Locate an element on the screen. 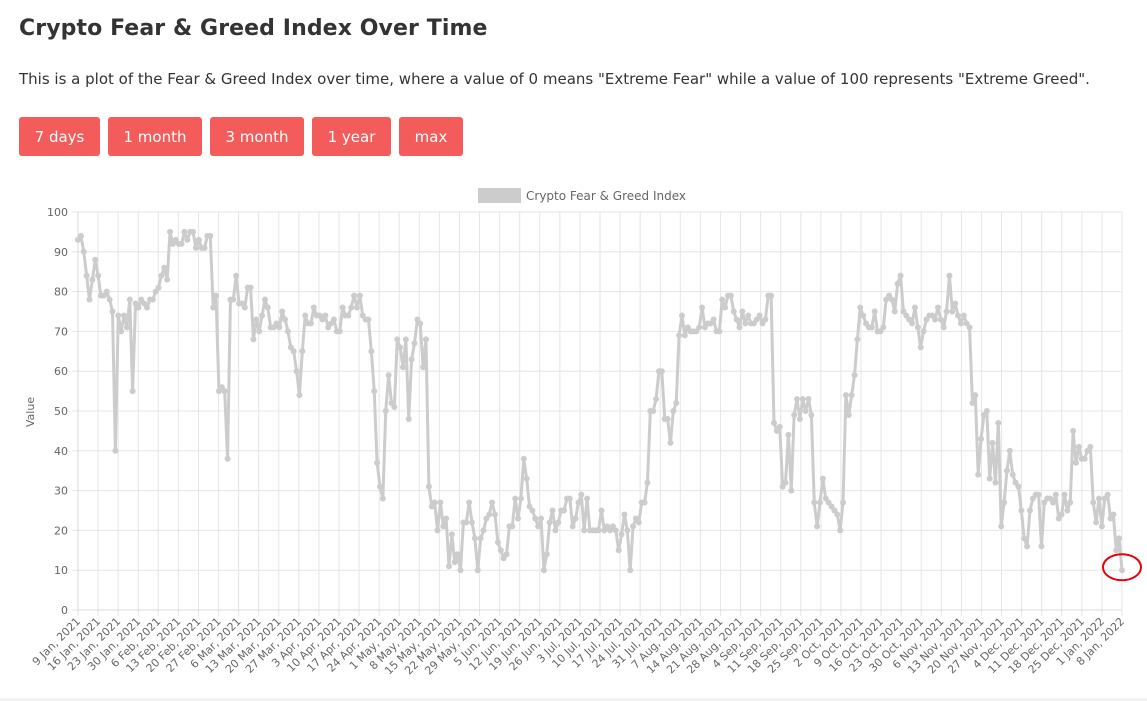 The width and height of the screenshot is (1147, 701). y-tick-label: 100 is located at coordinates (57, 212).